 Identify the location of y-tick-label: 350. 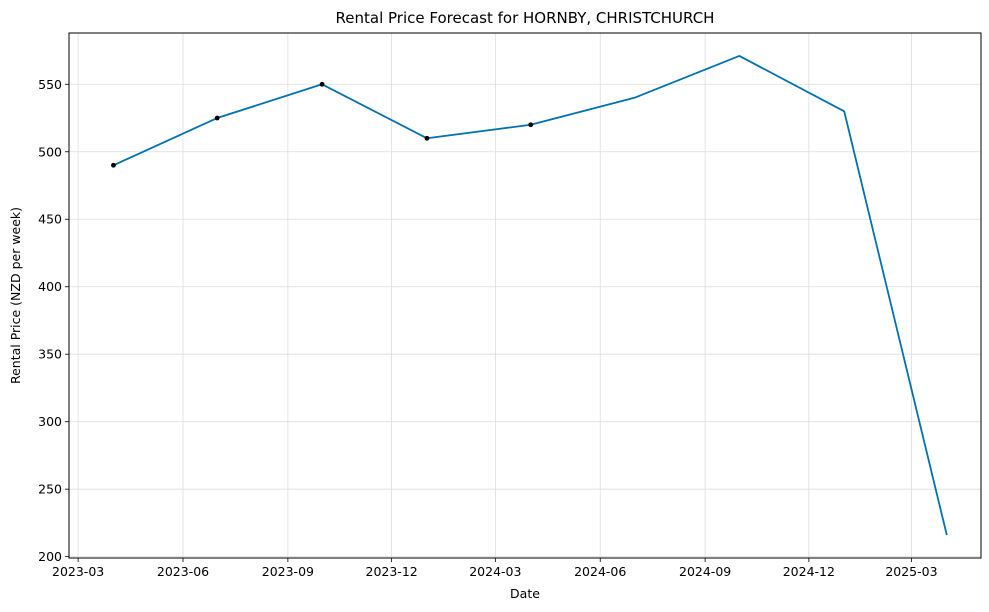
(50, 354).